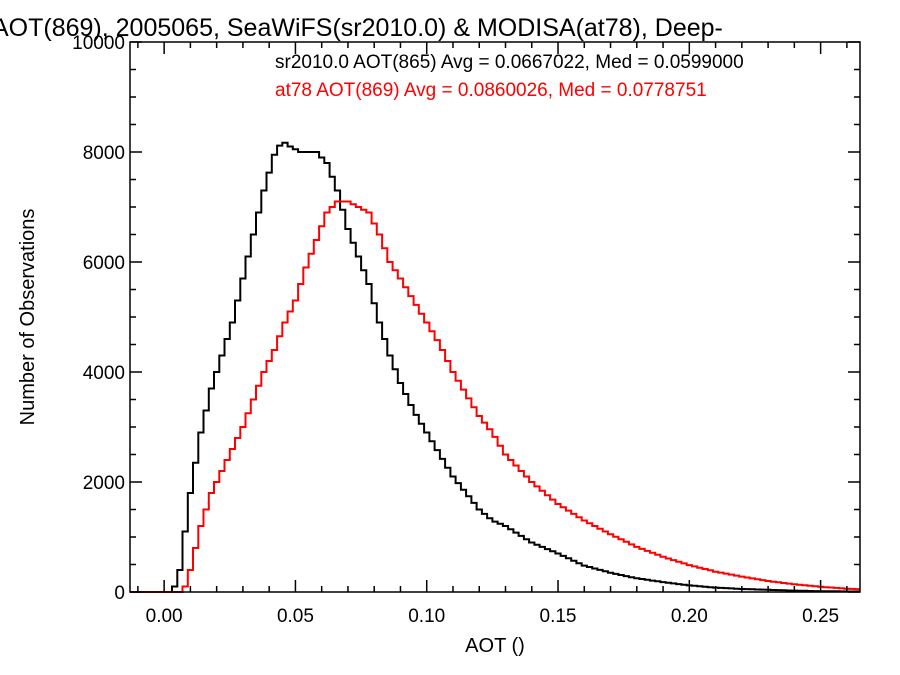  Describe the element at coordinates (119, 593) in the screenshot. I see `y-tick-label: 0` at that location.